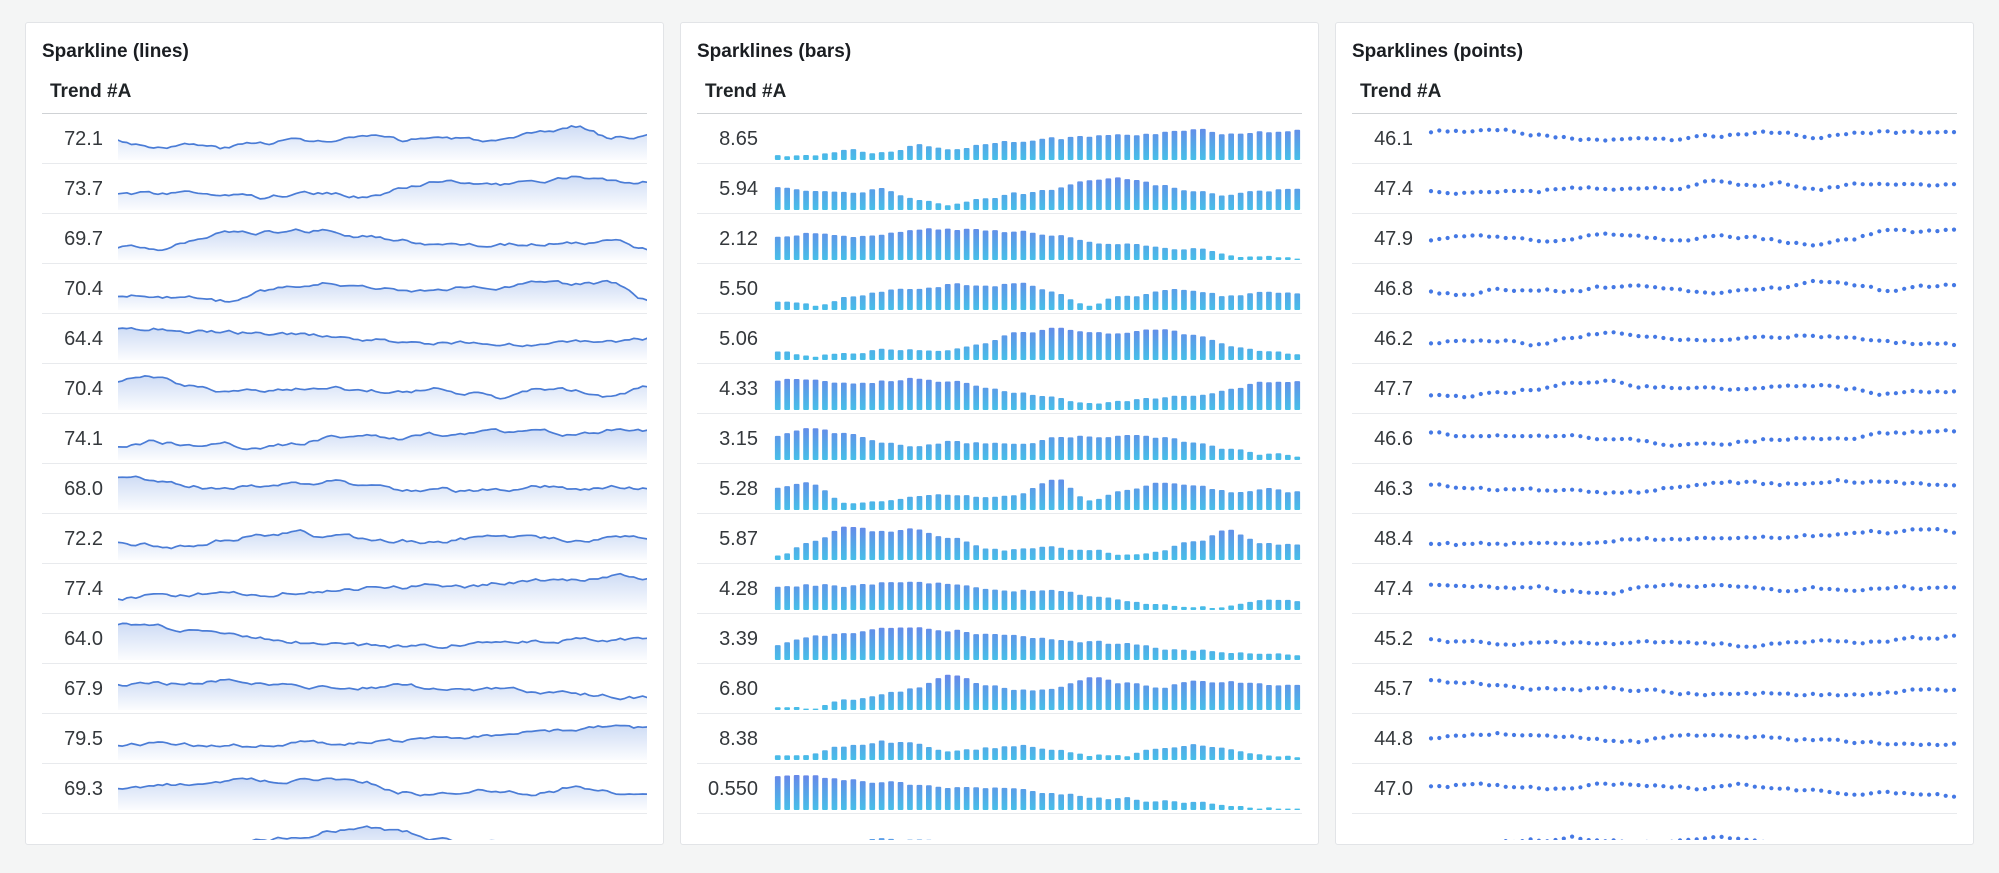 Image resolution: width=1999 pixels, height=873 pixels. Describe the element at coordinates (83, 688) in the screenshot. I see `row-value: 67.9` at that location.